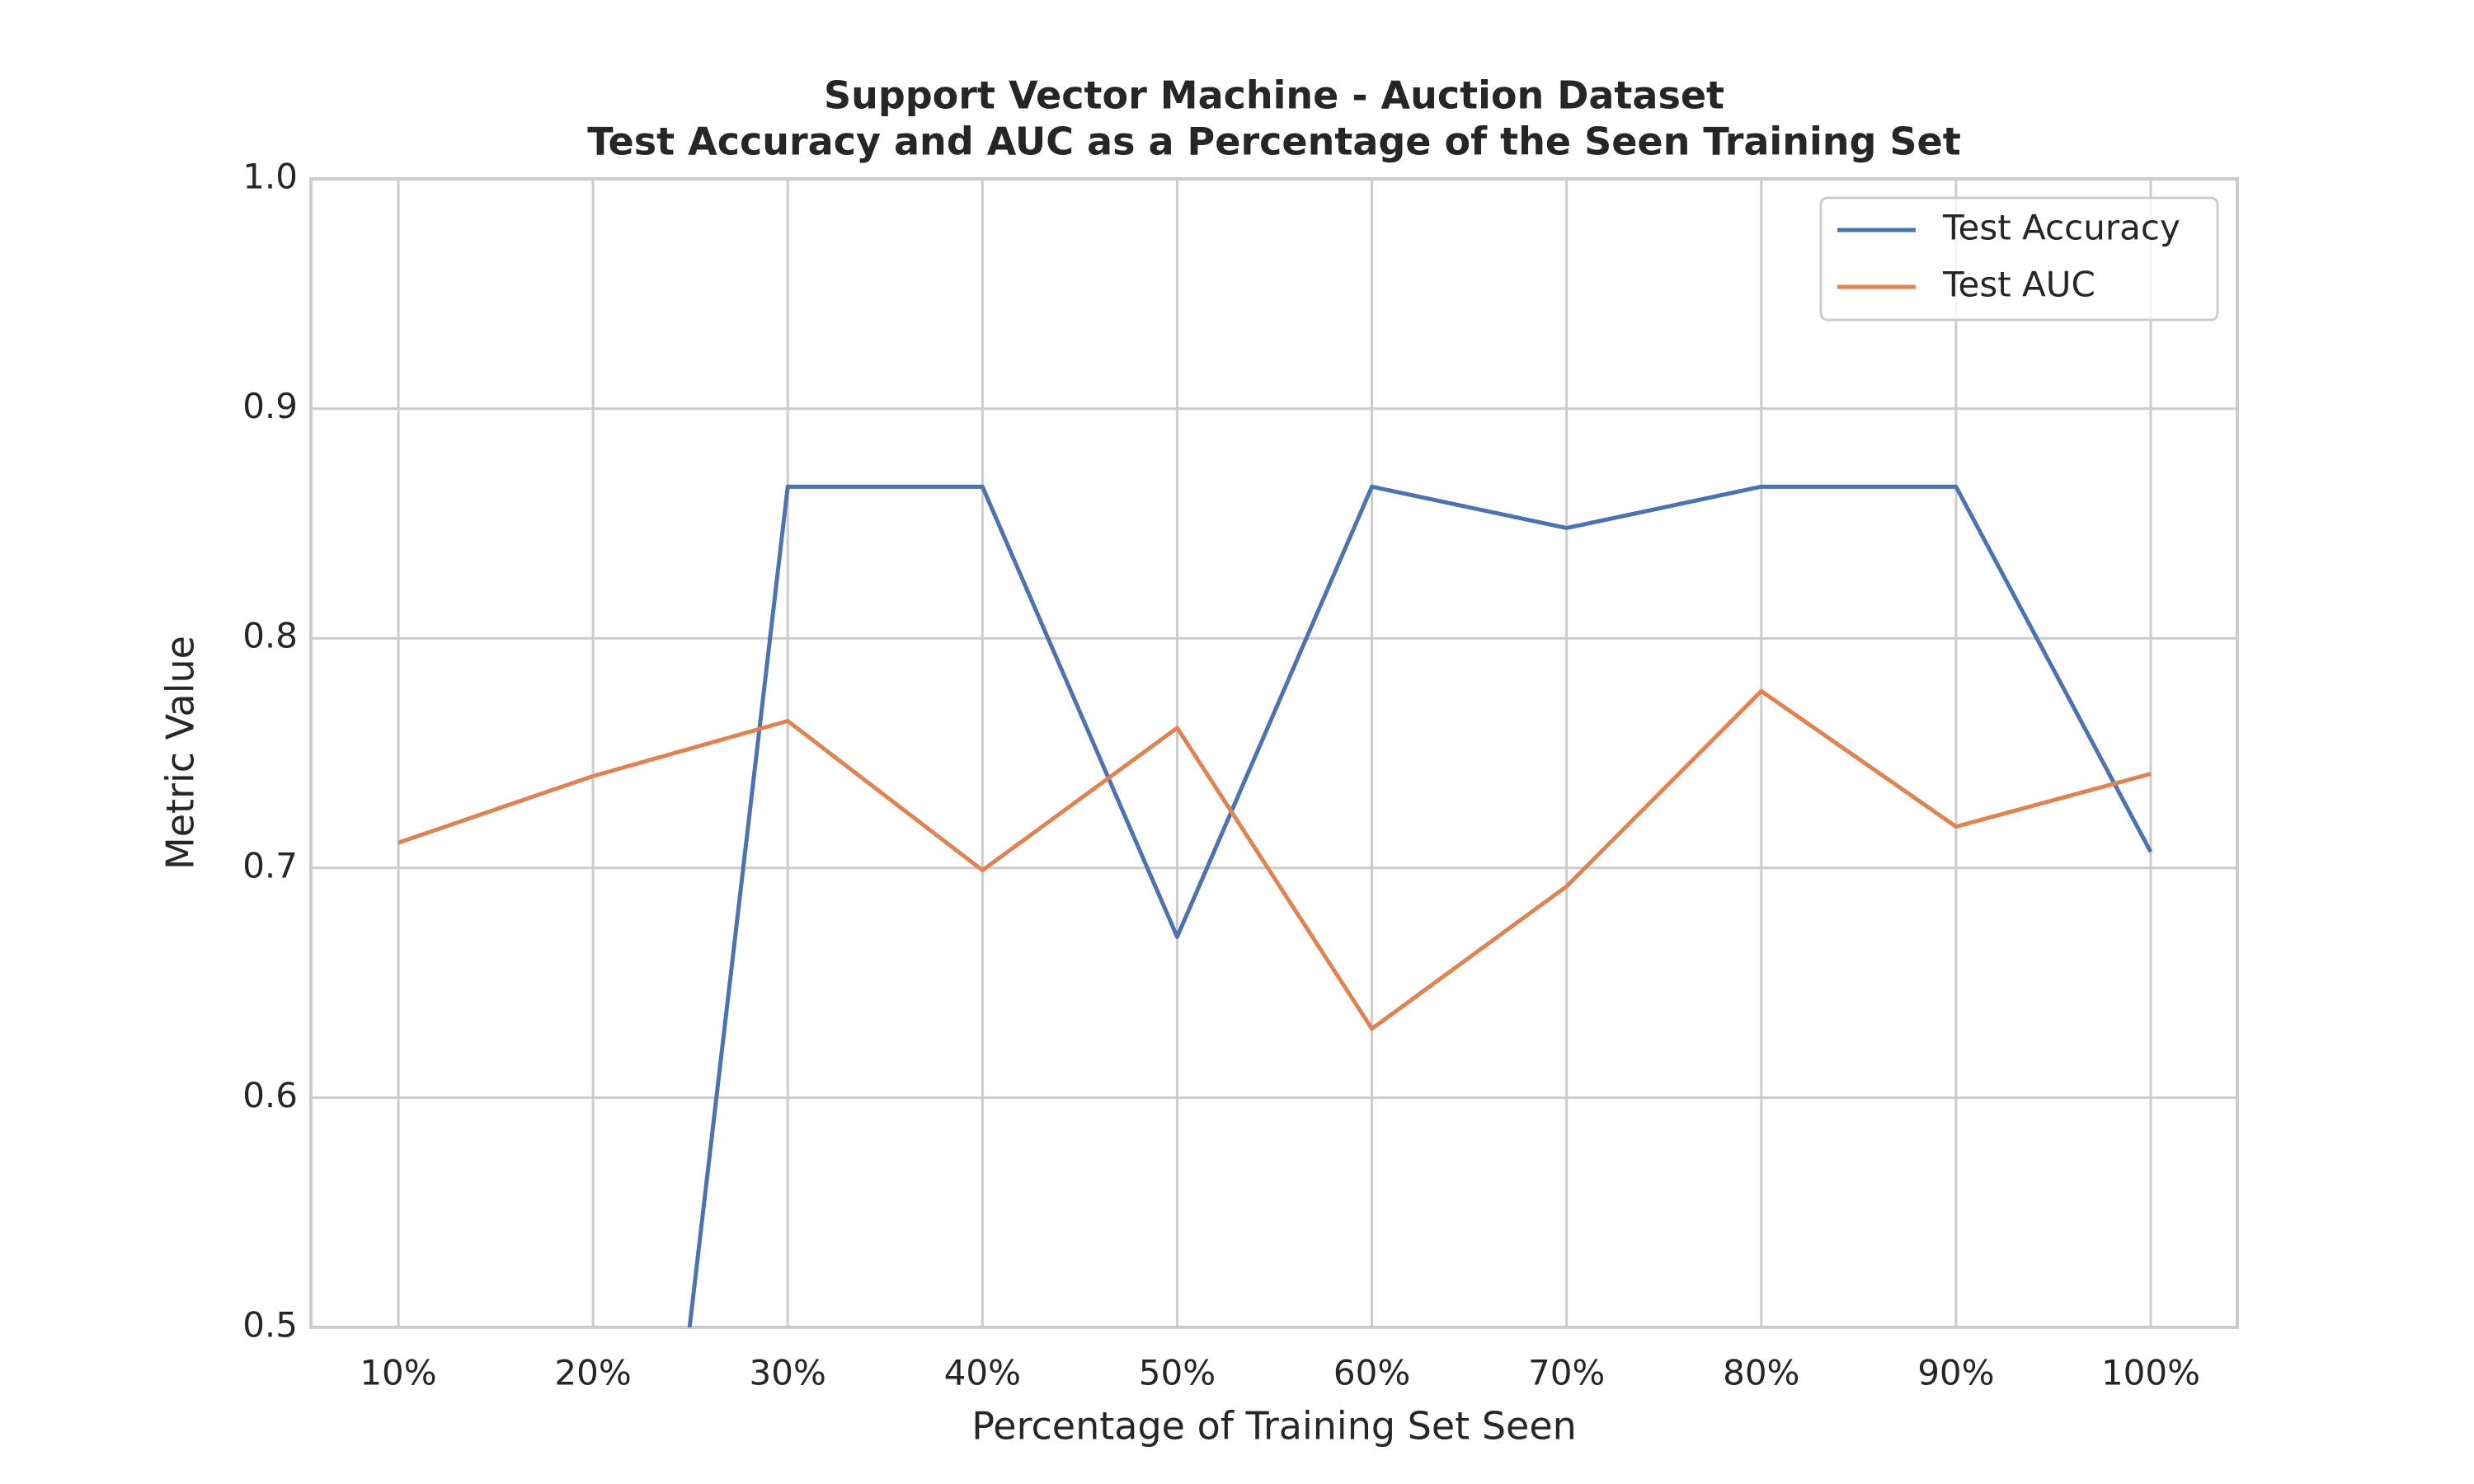 The height and width of the screenshot is (1484, 2474). What do you see at coordinates (1761, 1373) in the screenshot?
I see `x-tick-label: 80%` at bounding box center [1761, 1373].